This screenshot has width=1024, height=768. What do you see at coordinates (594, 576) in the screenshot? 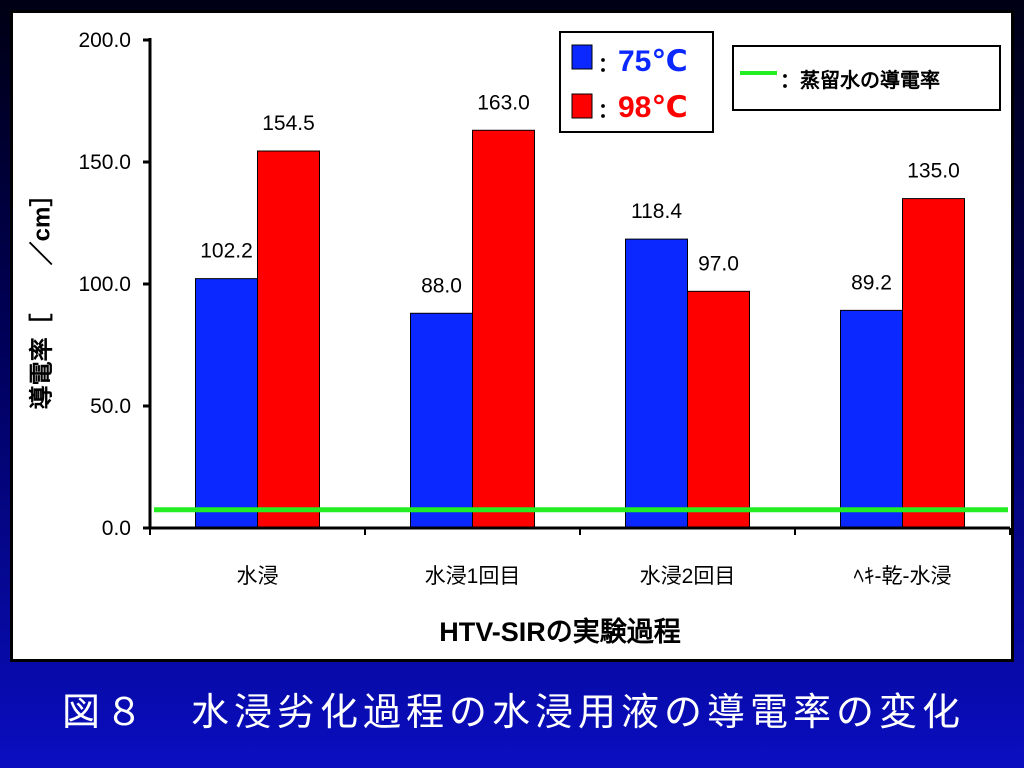
I see `x-category-labels-group: 水浸 水浸1回目 水浸2回目 ﾍｷ-乾-水浸` at bounding box center [594, 576].